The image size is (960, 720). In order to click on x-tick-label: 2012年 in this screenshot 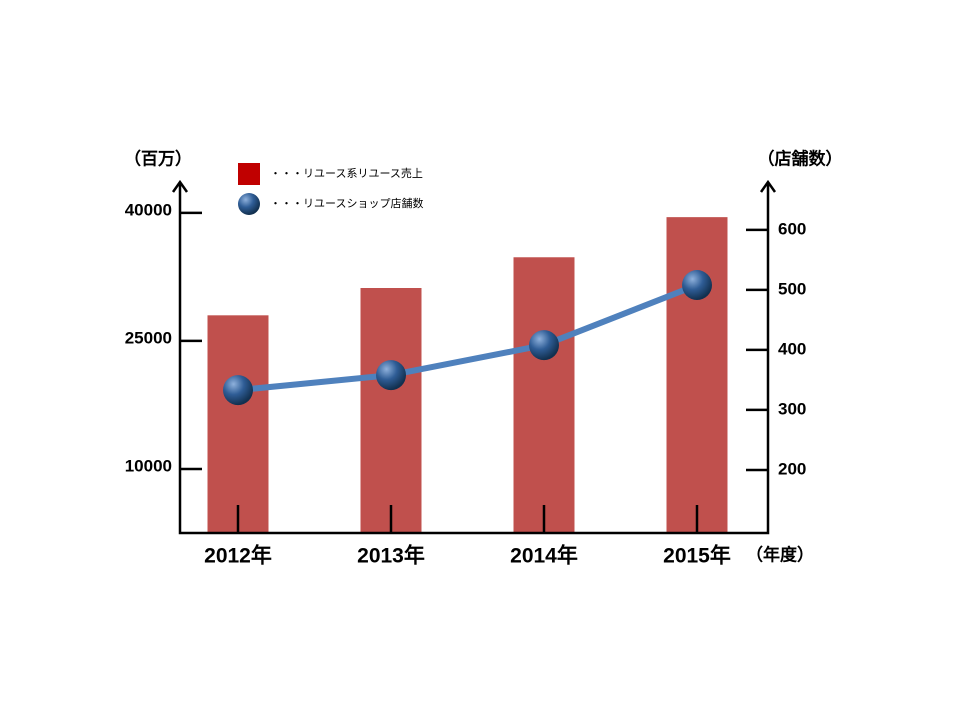, I will do `click(238, 556)`.